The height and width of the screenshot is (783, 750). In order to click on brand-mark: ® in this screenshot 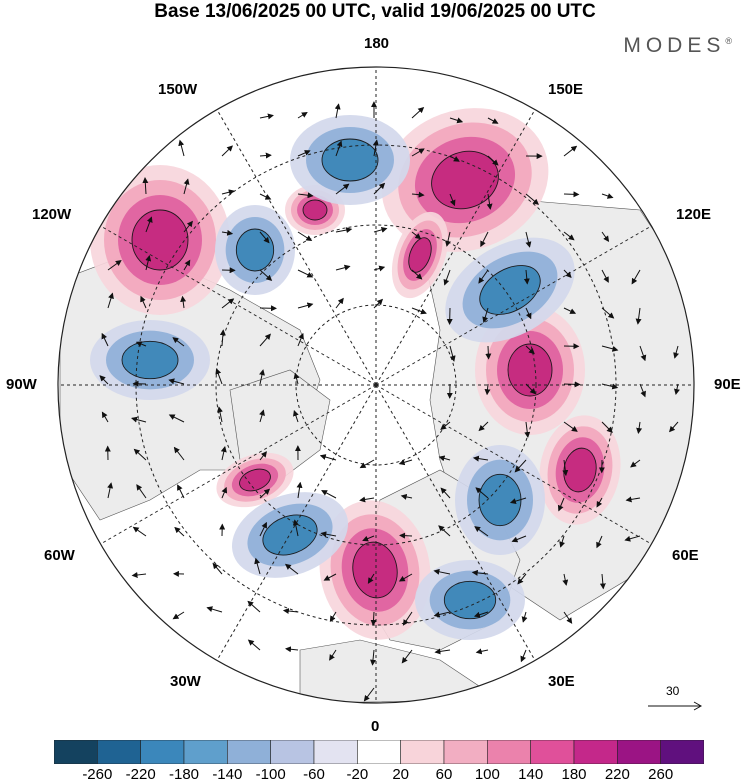, I will do `click(728, 41)`.